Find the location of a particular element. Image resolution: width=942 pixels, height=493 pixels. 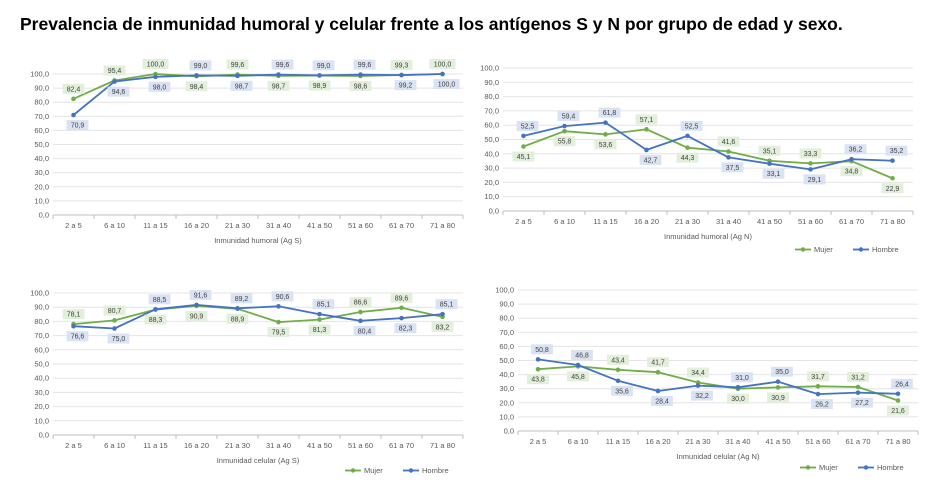

data-label-mujer: 99,3 is located at coordinates (402, 65).